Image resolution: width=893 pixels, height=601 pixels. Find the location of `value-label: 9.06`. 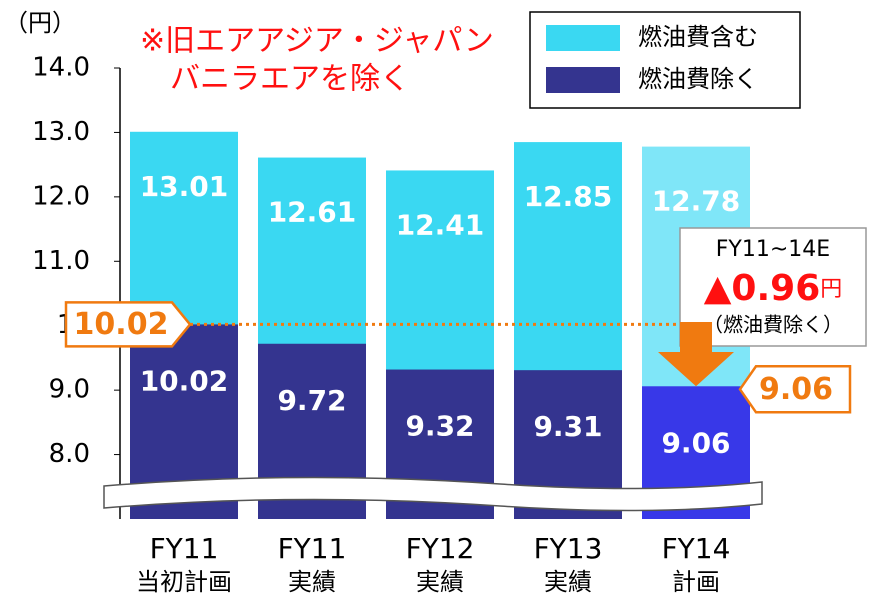

value-label: 9.06 is located at coordinates (695, 442).